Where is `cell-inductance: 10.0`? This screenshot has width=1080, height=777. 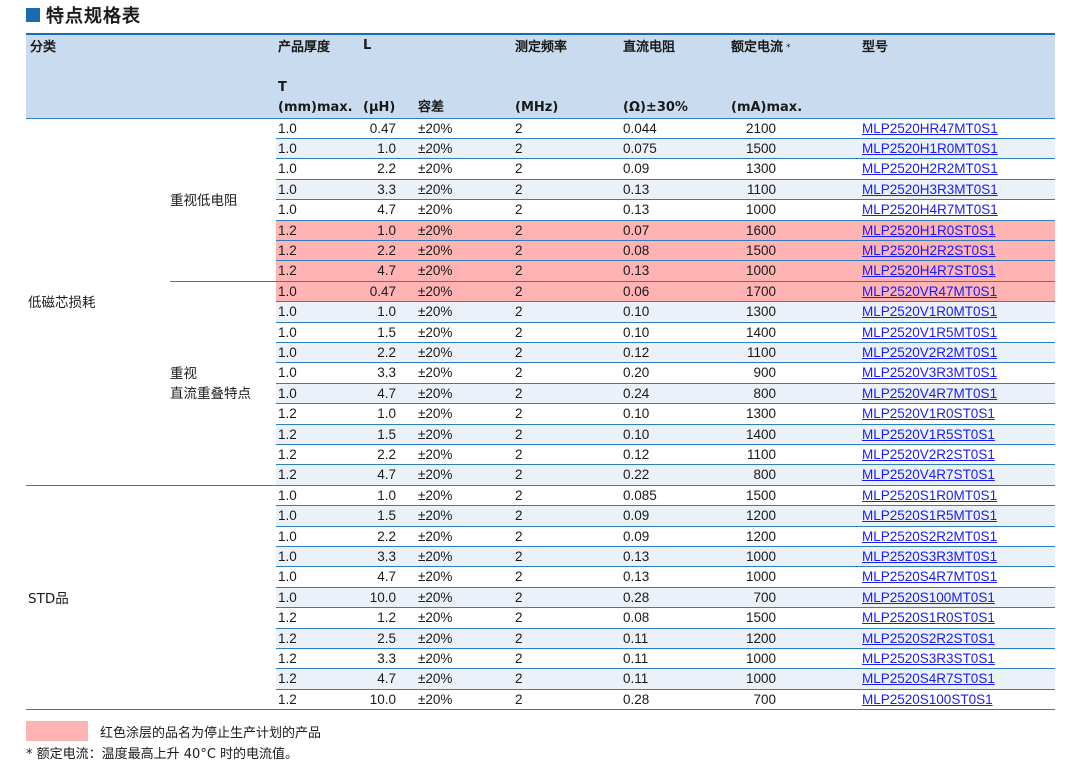 cell-inductance: 10.0 is located at coordinates (382, 699).